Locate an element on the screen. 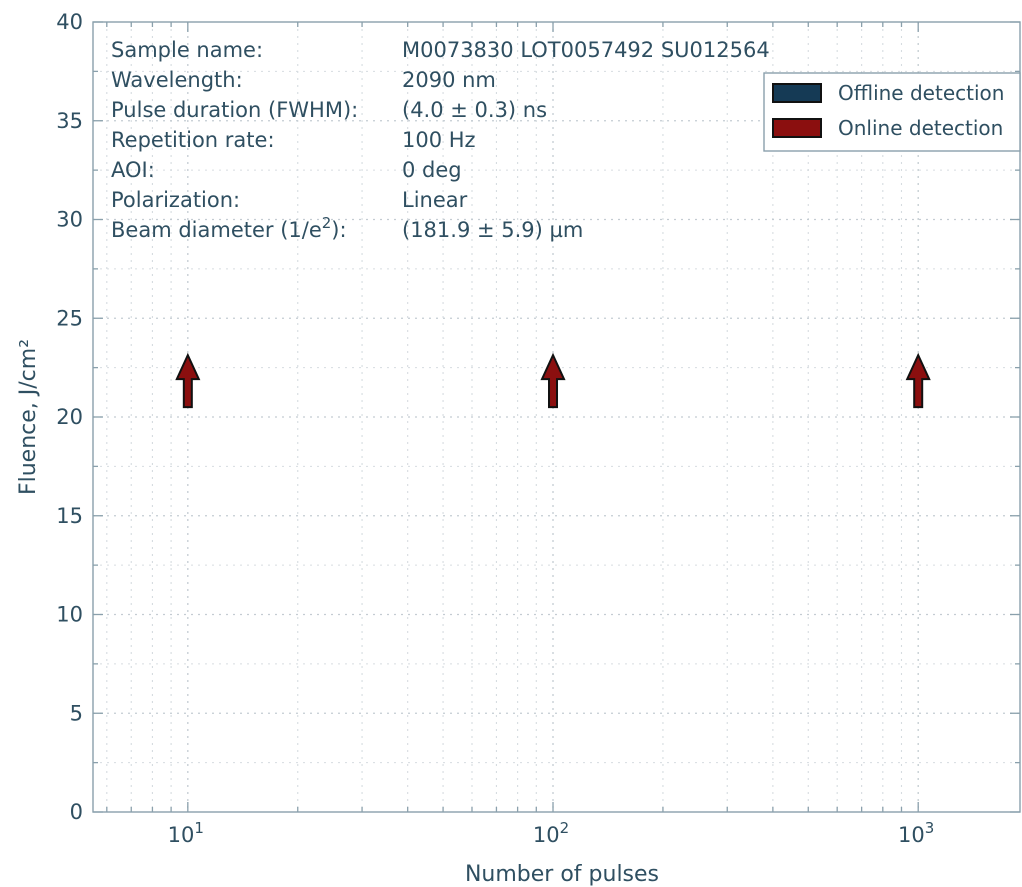 The image size is (1022, 887). info-value: M0073830 LOT0057492 SU012564 is located at coordinates (586, 50).